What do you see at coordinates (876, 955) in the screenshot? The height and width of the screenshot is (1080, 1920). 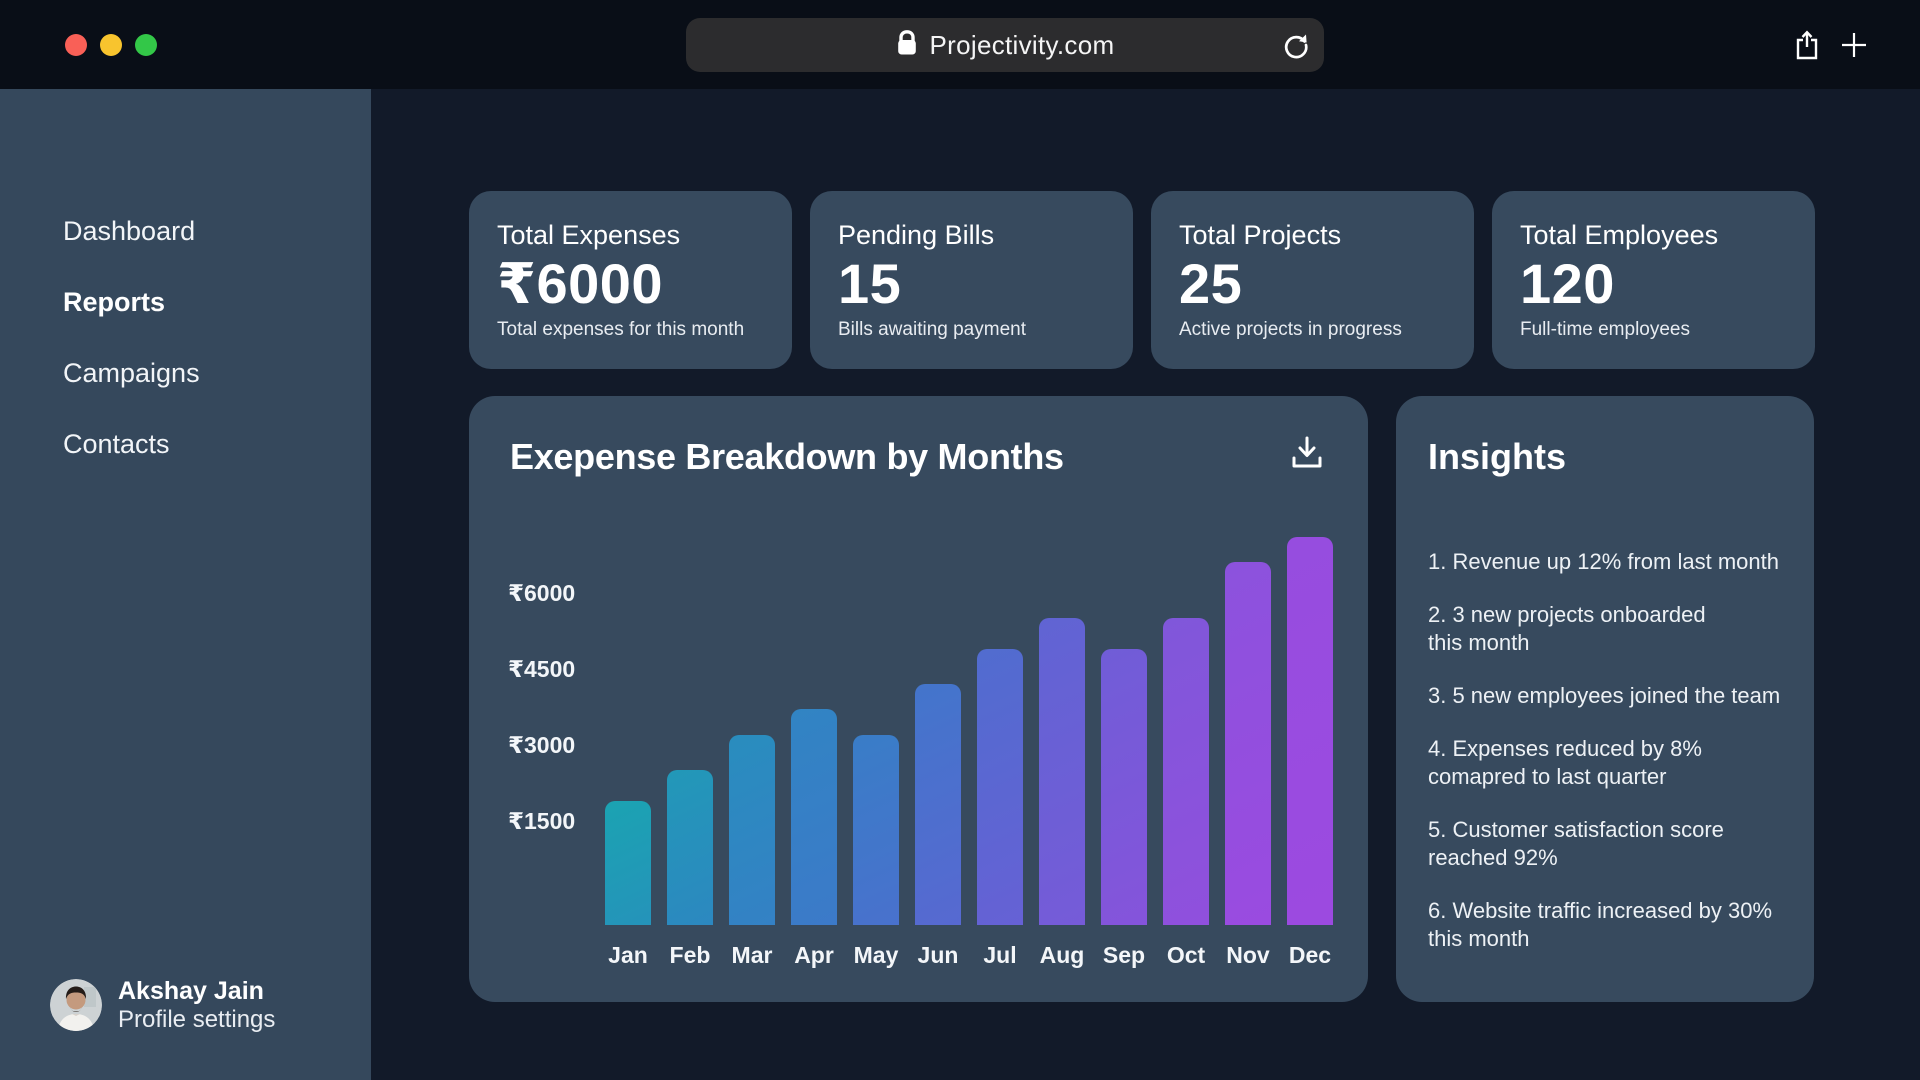 I see `x-axis-label: May` at bounding box center [876, 955].